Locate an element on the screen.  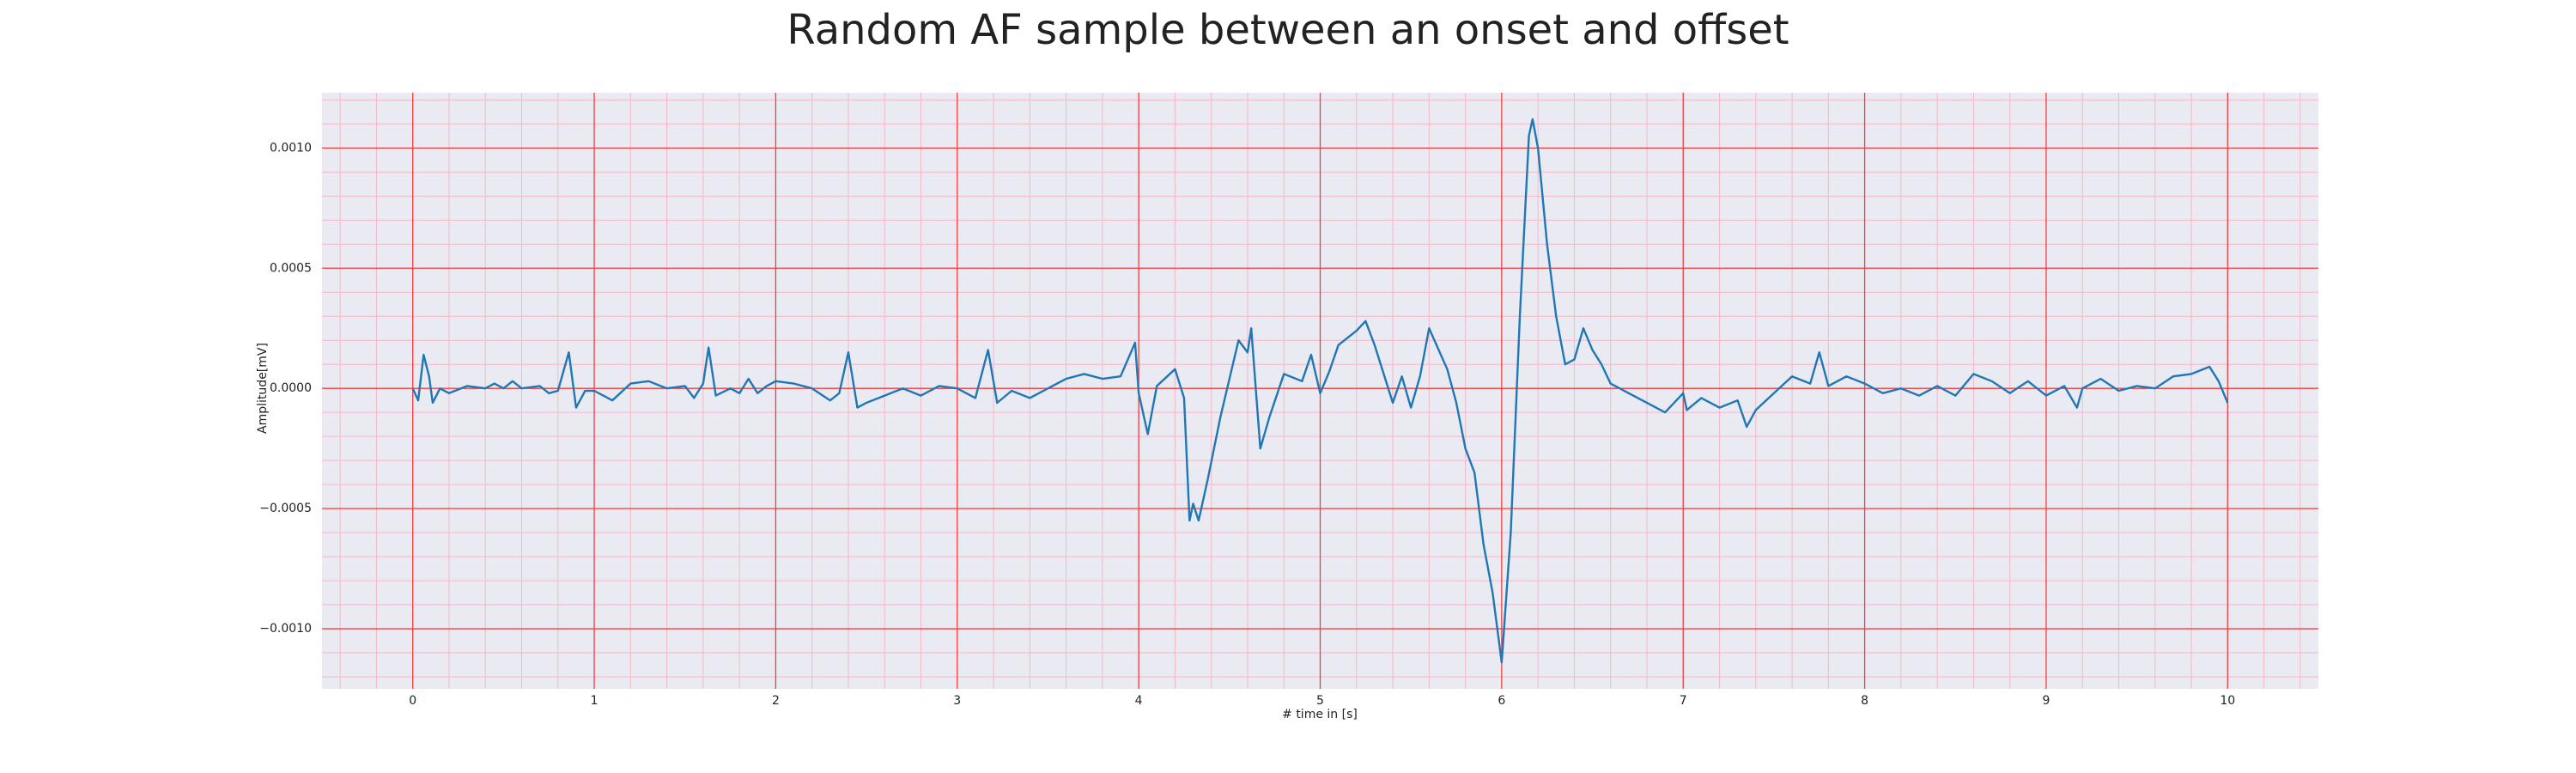
y-tick-label: 0.0005 is located at coordinates (291, 268).